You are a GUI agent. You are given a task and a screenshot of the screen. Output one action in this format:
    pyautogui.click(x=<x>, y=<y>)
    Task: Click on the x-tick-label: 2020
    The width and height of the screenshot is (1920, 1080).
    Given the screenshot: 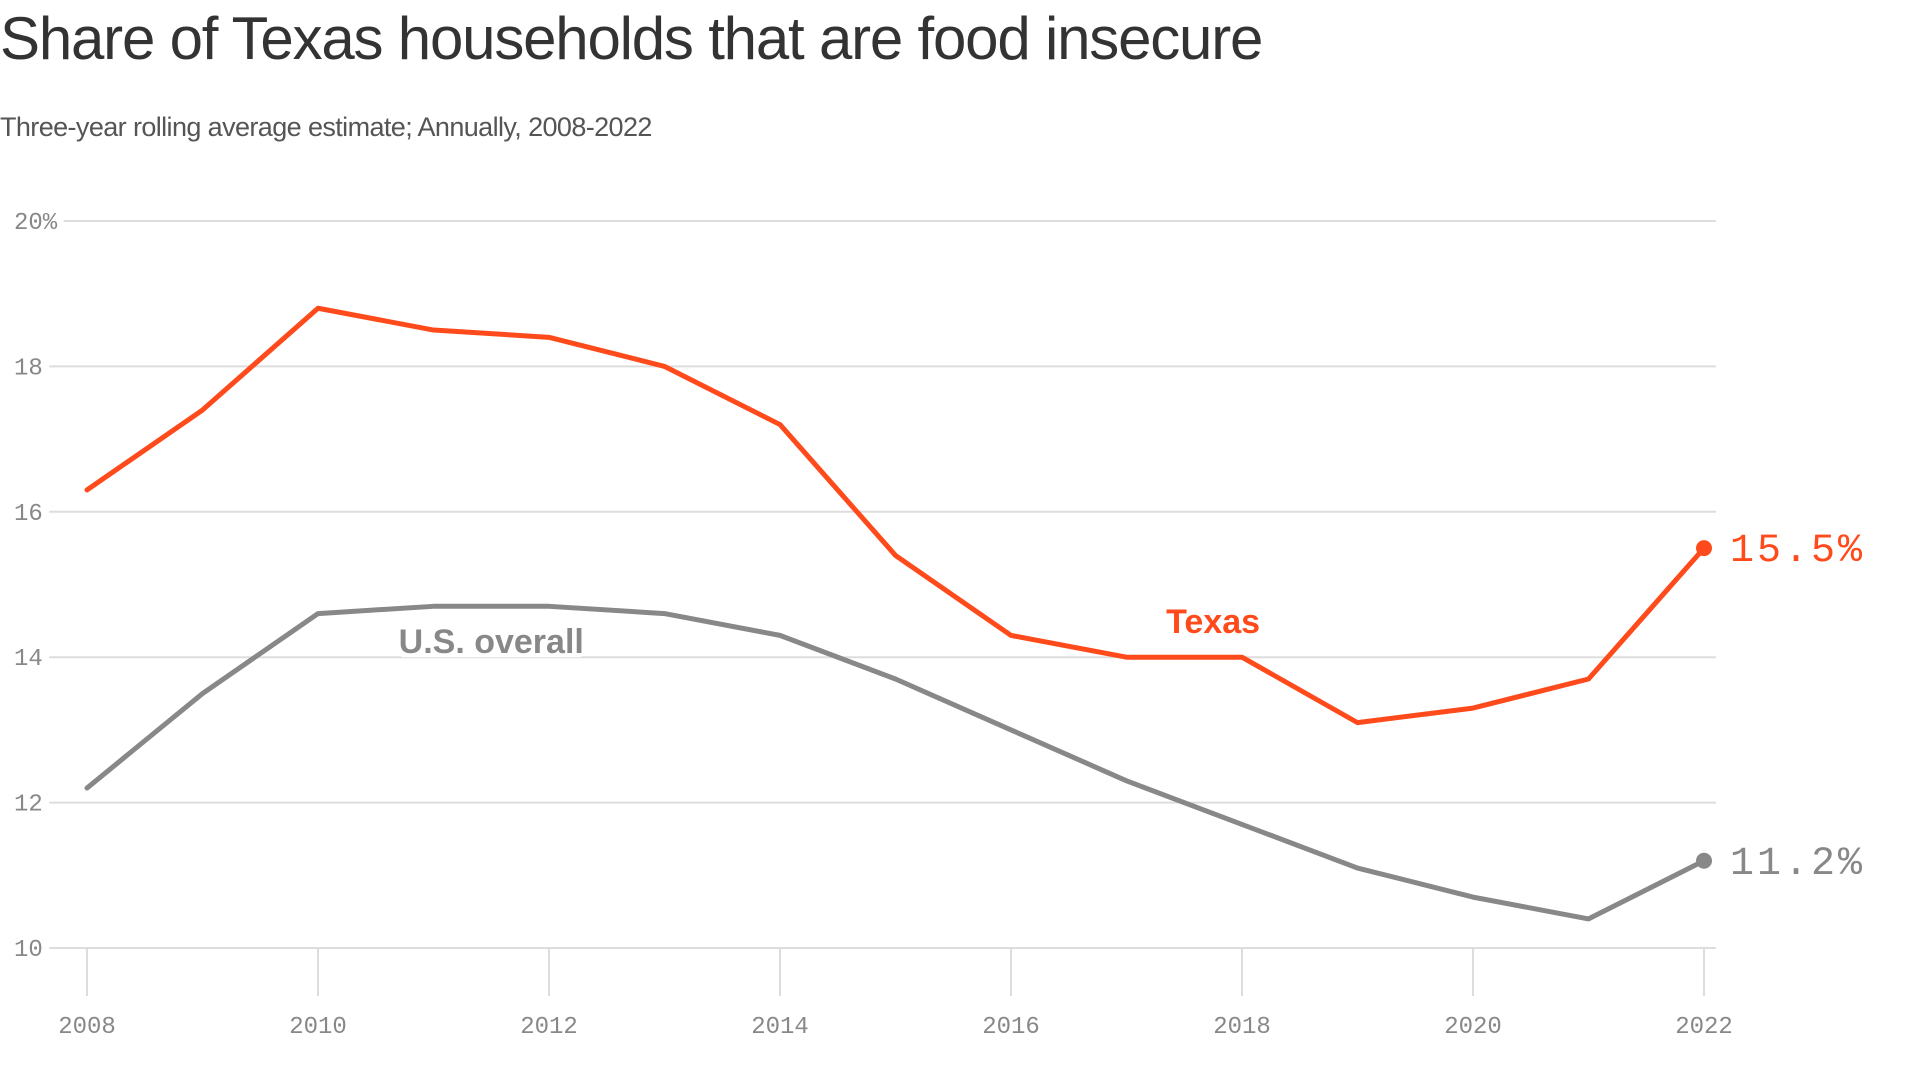 What is the action you would take?
    pyautogui.click(x=1473, y=1027)
    